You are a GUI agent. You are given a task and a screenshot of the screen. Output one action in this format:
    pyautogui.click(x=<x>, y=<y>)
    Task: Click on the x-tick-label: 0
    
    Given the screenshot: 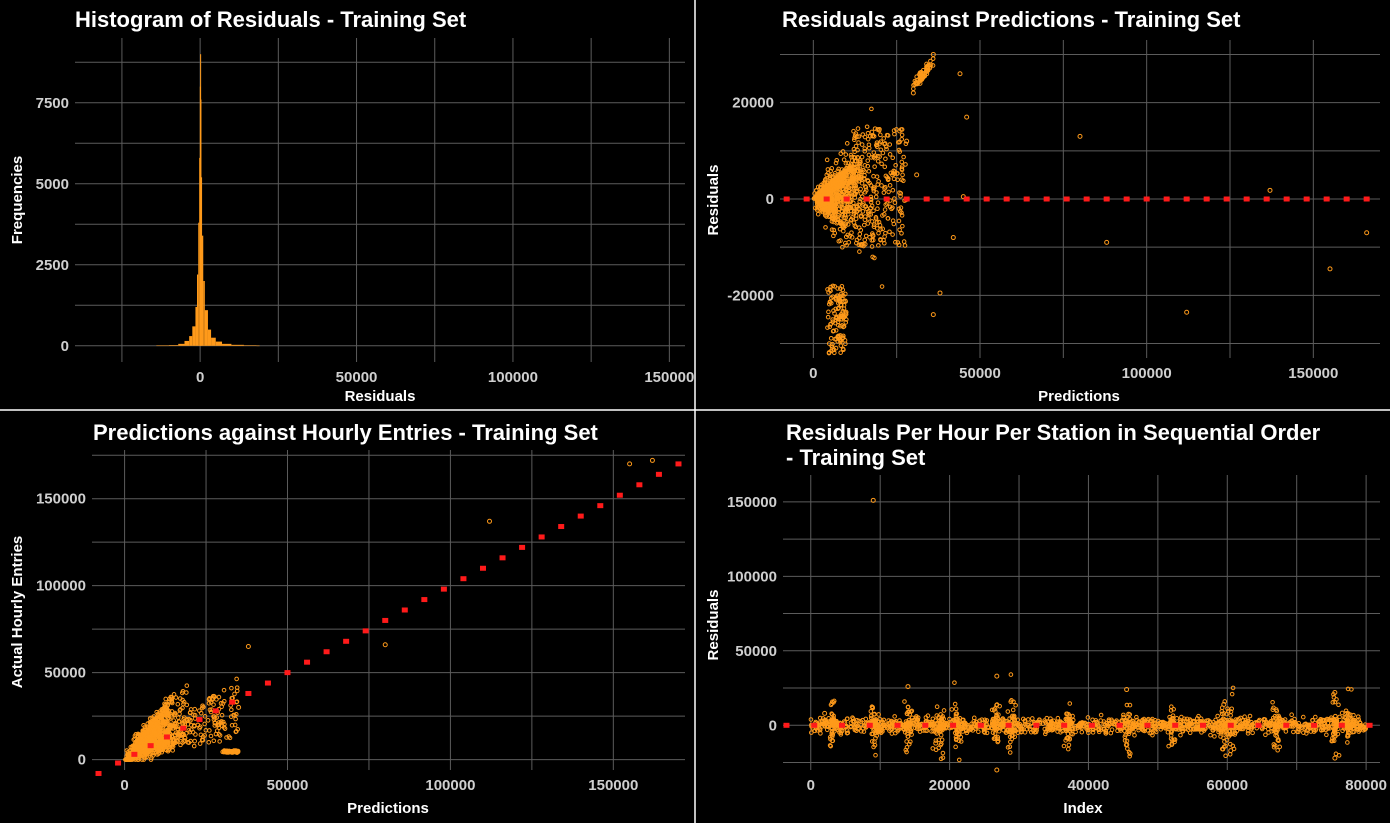 What is the action you would take?
    pyautogui.click(x=124, y=785)
    